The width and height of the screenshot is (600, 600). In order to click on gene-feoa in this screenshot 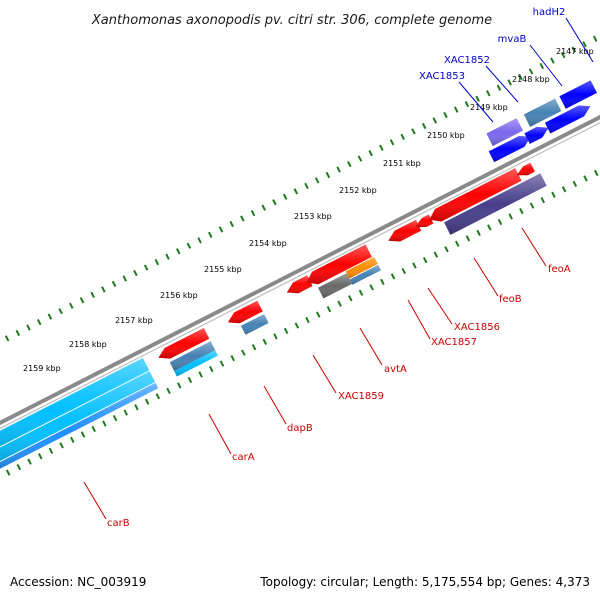, I will do `click(525, 169)`.